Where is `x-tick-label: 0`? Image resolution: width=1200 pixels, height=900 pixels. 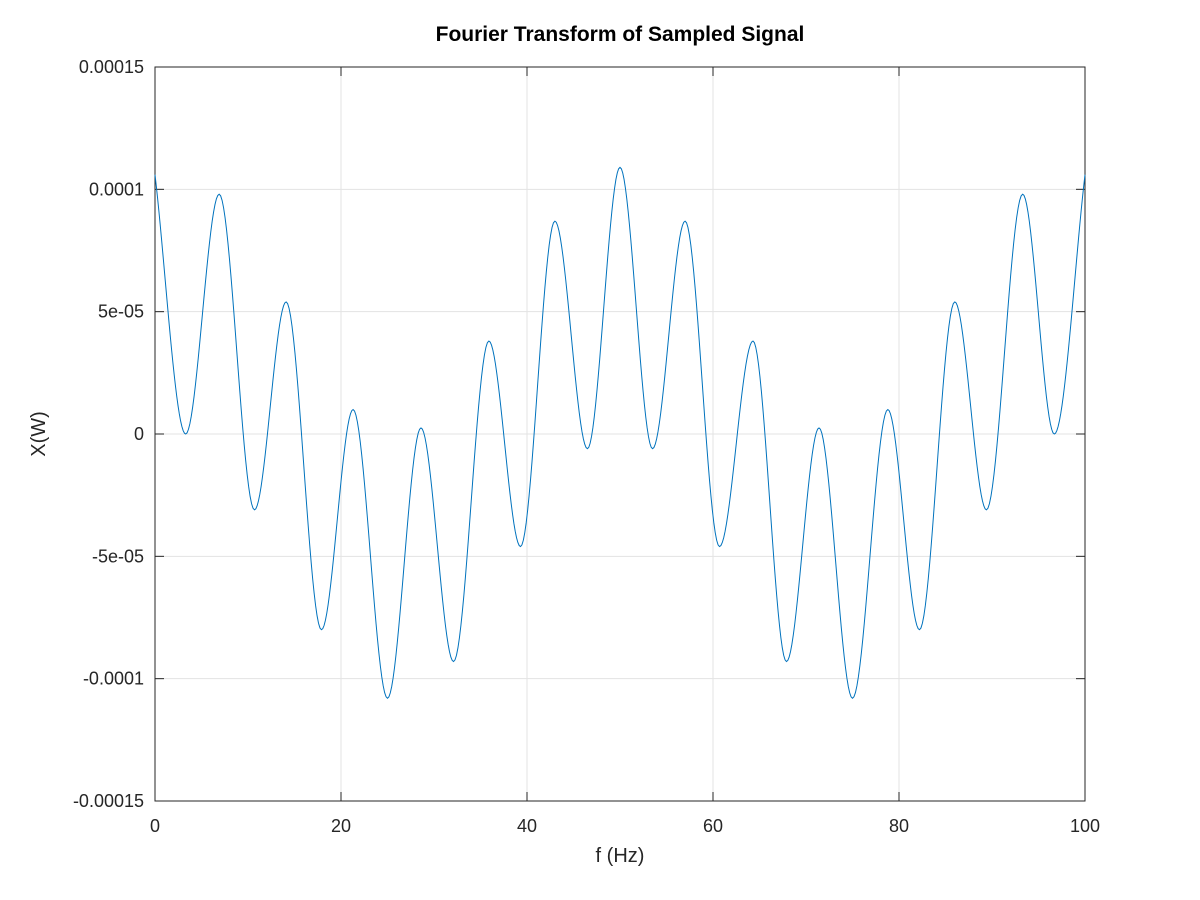
x-tick-label: 0 is located at coordinates (155, 826).